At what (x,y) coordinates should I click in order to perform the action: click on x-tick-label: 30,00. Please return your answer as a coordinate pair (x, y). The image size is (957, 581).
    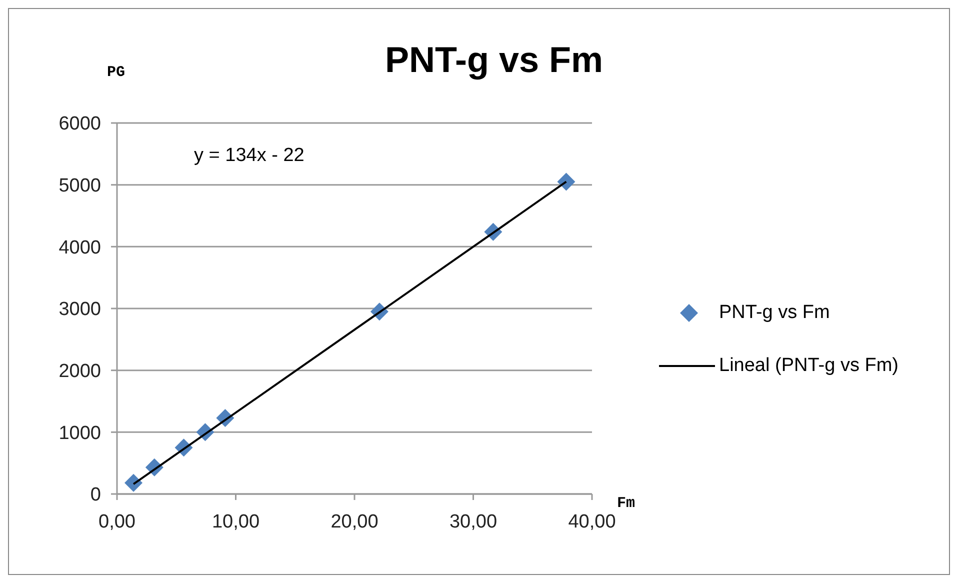
    Looking at the image, I should click on (473, 521).